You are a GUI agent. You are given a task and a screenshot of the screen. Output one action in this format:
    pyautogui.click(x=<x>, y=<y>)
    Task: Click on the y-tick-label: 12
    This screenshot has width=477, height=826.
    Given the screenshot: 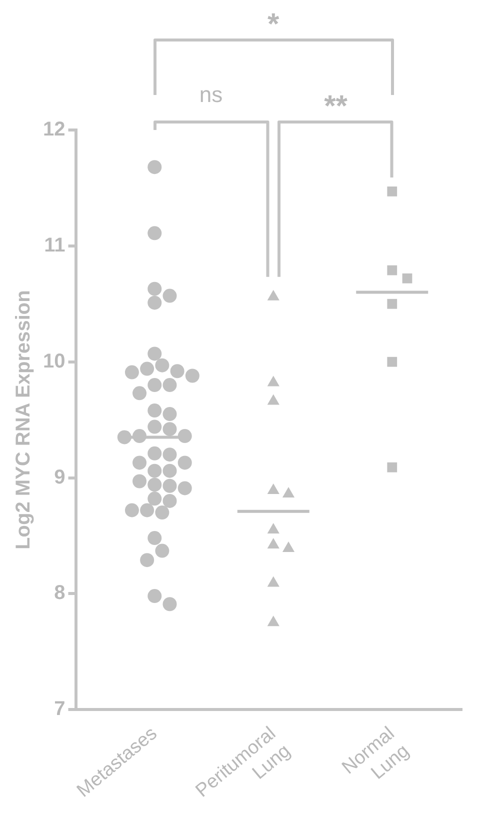 What is the action you would take?
    pyautogui.click(x=54, y=129)
    